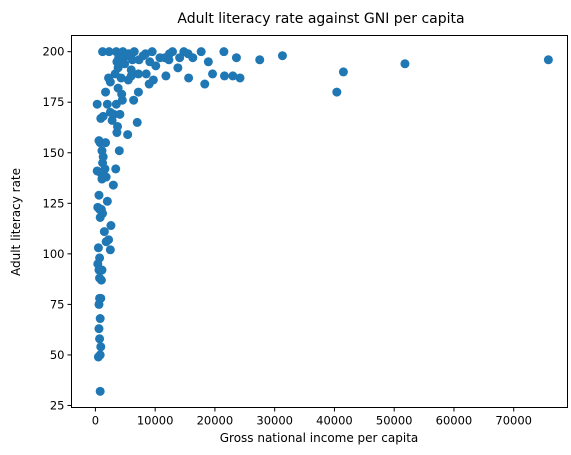  What do you see at coordinates (454, 421) in the screenshot?
I see `x-tick-label: 60000` at bounding box center [454, 421].